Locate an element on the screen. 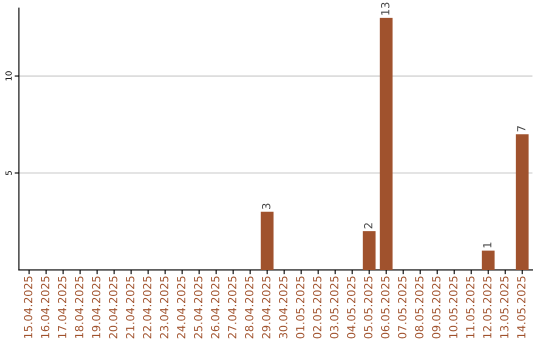 The image size is (540, 340). x-tick-label: 02.05.2025 is located at coordinates (317, 307).